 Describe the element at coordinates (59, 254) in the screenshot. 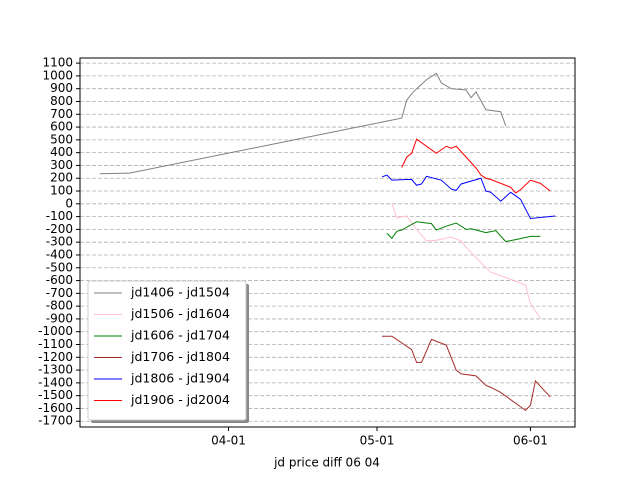

I see `y-tick-label: -400` at that location.